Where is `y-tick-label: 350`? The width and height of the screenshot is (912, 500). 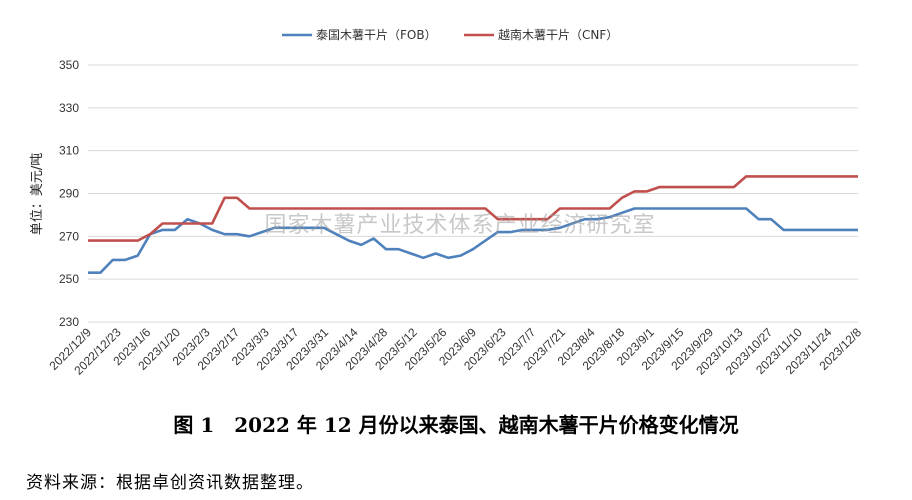
y-tick-label: 350 is located at coordinates (69, 65).